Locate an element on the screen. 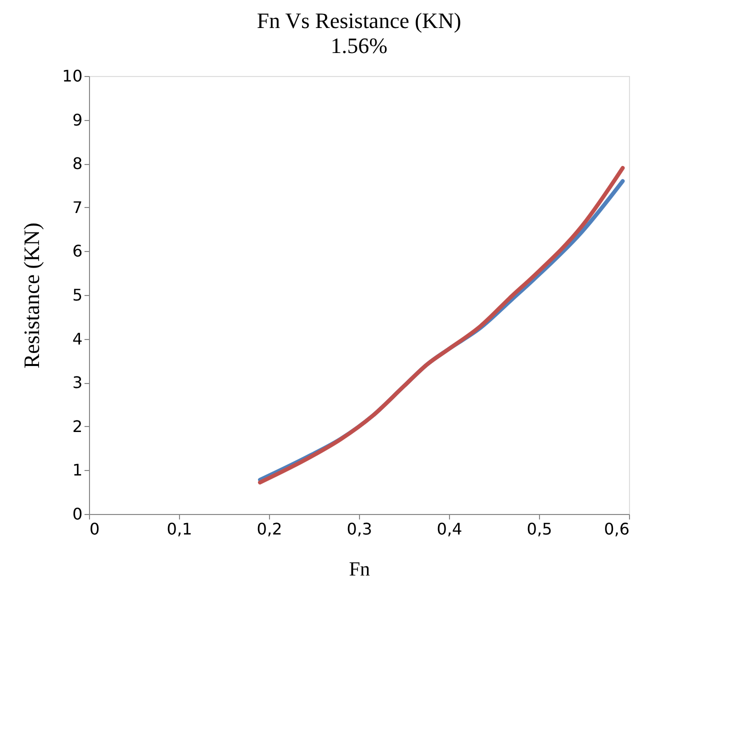 This screenshot has height=740, width=743. x-tick-label: 0,4 is located at coordinates (449, 529).